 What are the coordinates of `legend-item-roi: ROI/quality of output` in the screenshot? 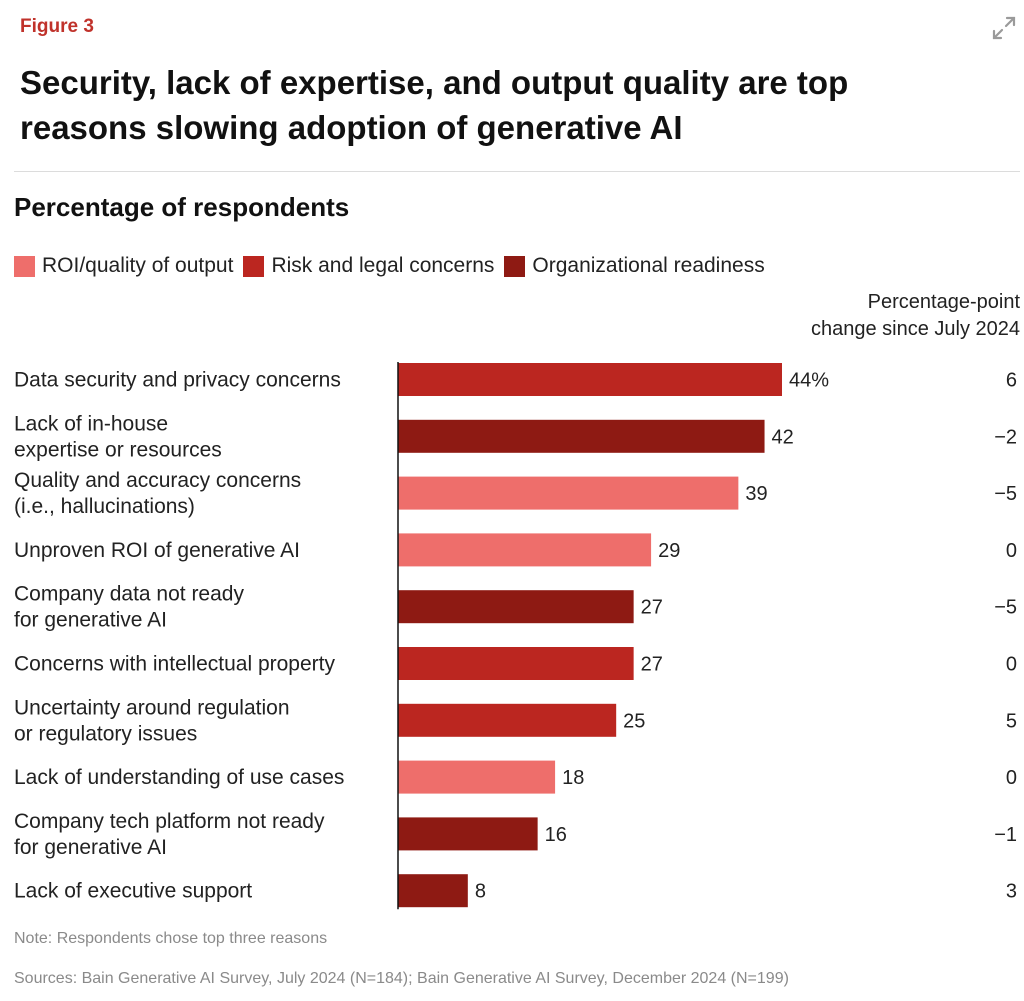 It's located at (123, 266).